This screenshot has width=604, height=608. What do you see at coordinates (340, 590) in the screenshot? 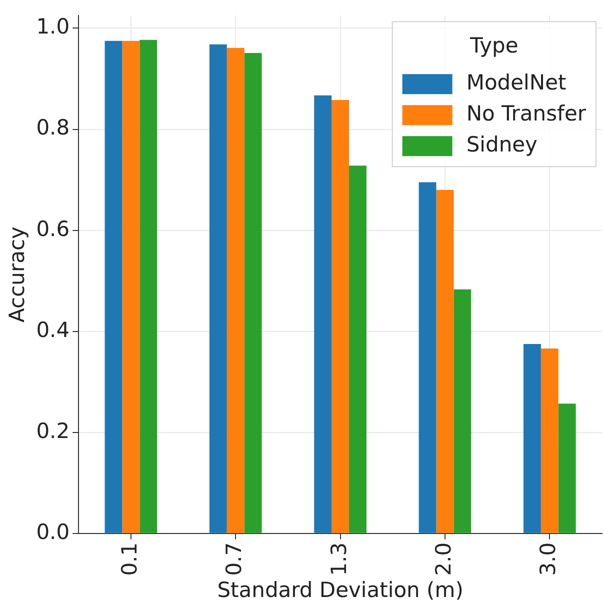
I see `x-axis-title: Standard Deviation (m)` at bounding box center [340, 590].